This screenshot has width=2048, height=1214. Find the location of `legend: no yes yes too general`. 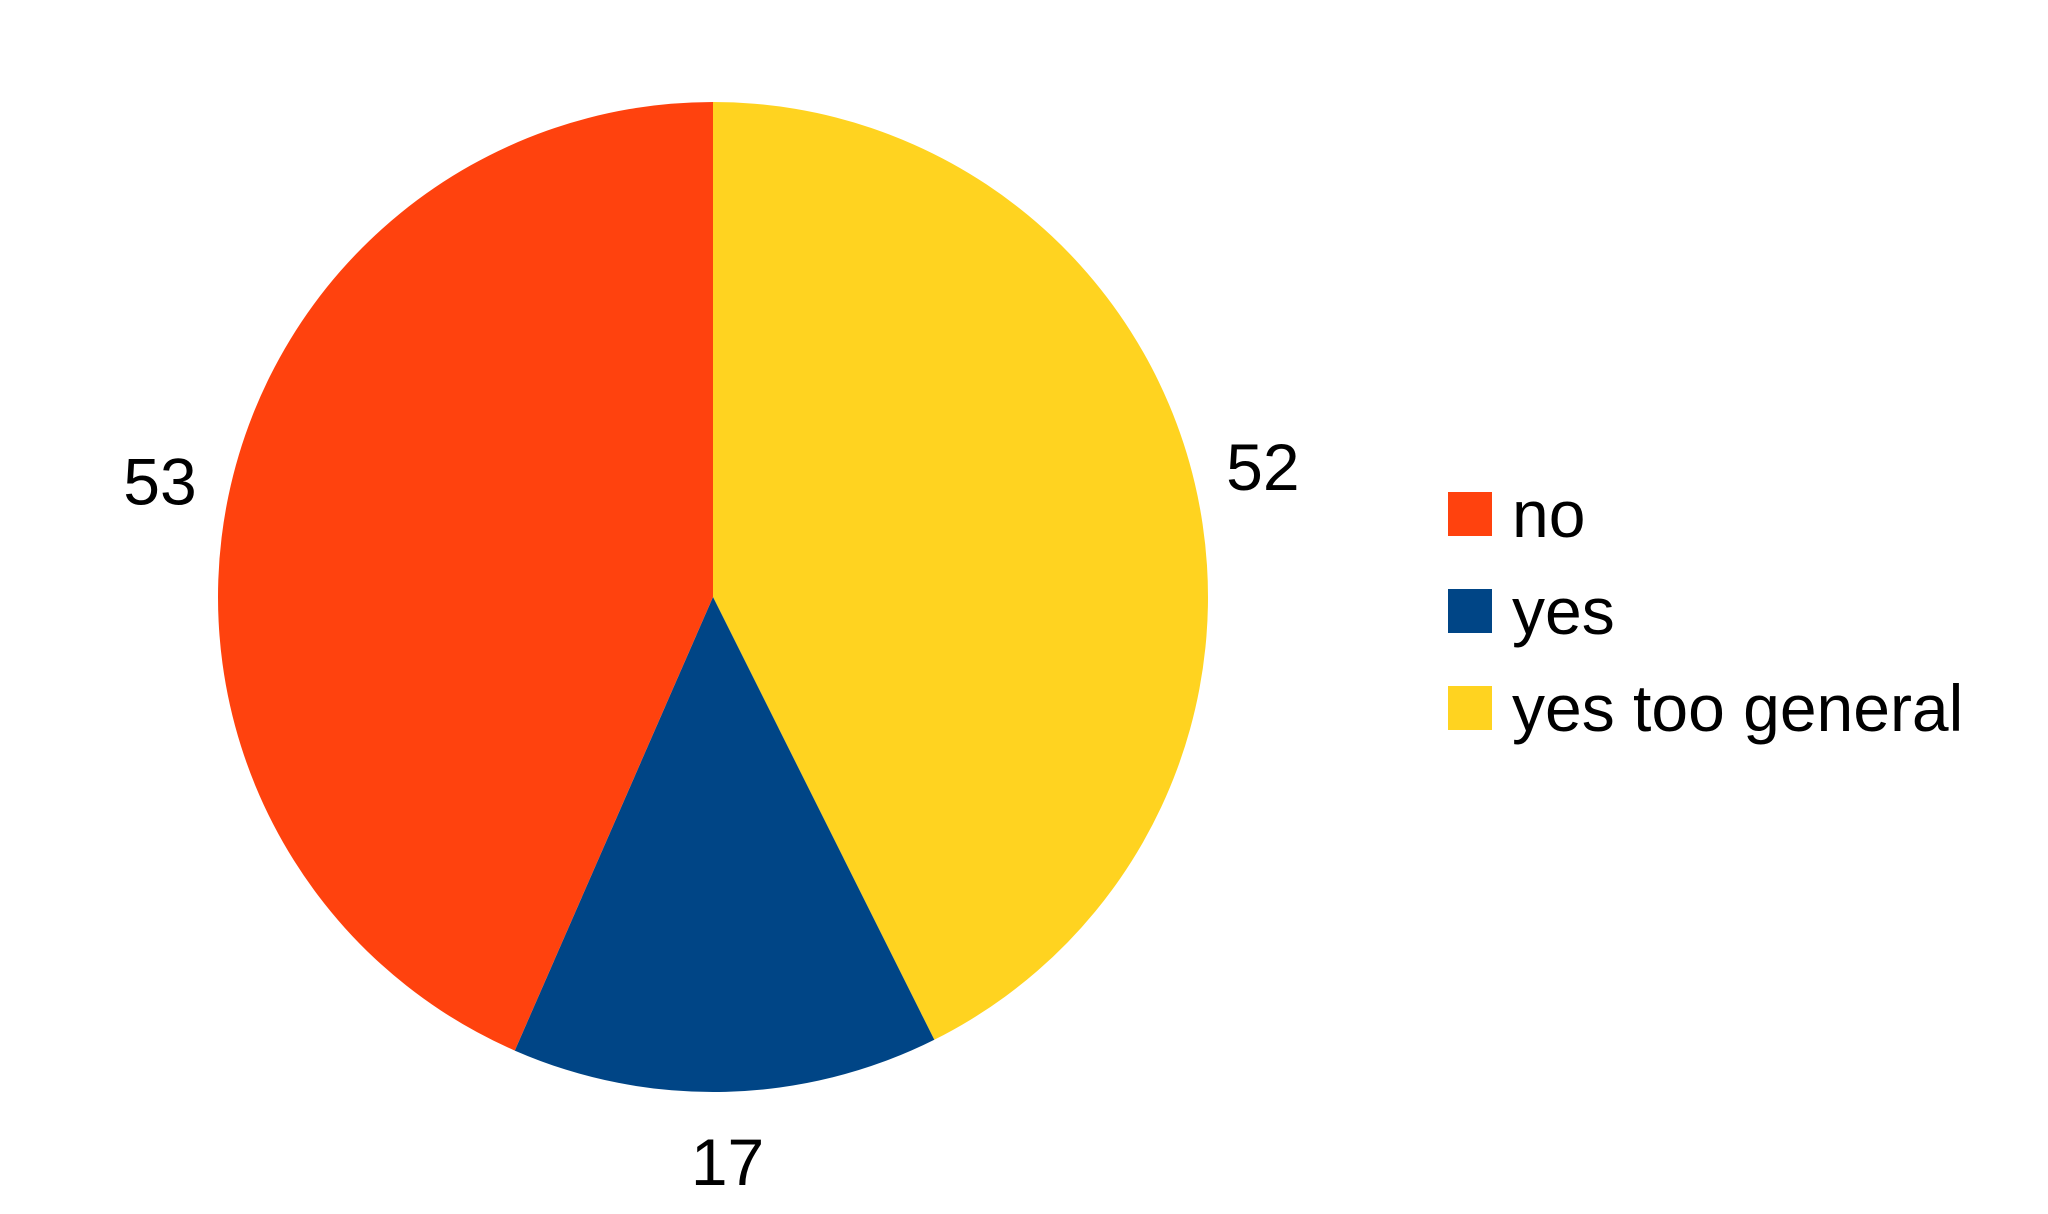

legend: no yes yes too general is located at coordinates (1705, 611).